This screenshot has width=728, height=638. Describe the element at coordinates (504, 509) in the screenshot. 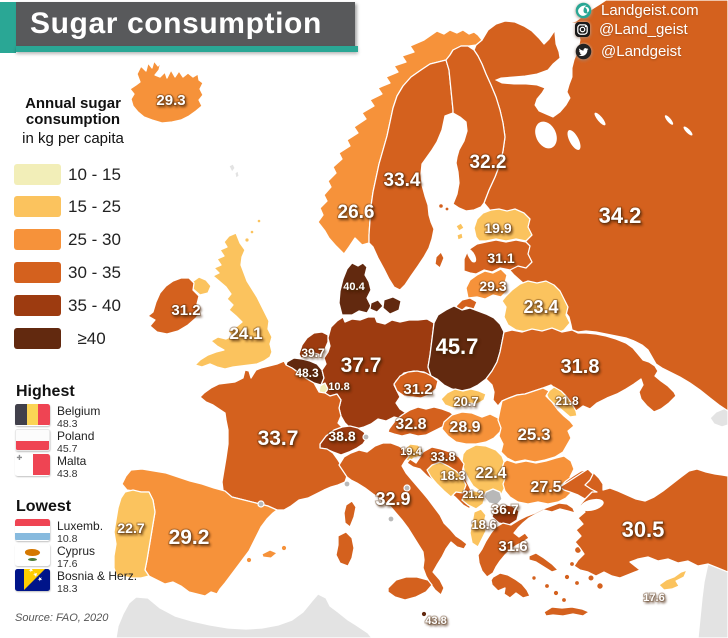

I see `svg-text: 36.7` at that location.